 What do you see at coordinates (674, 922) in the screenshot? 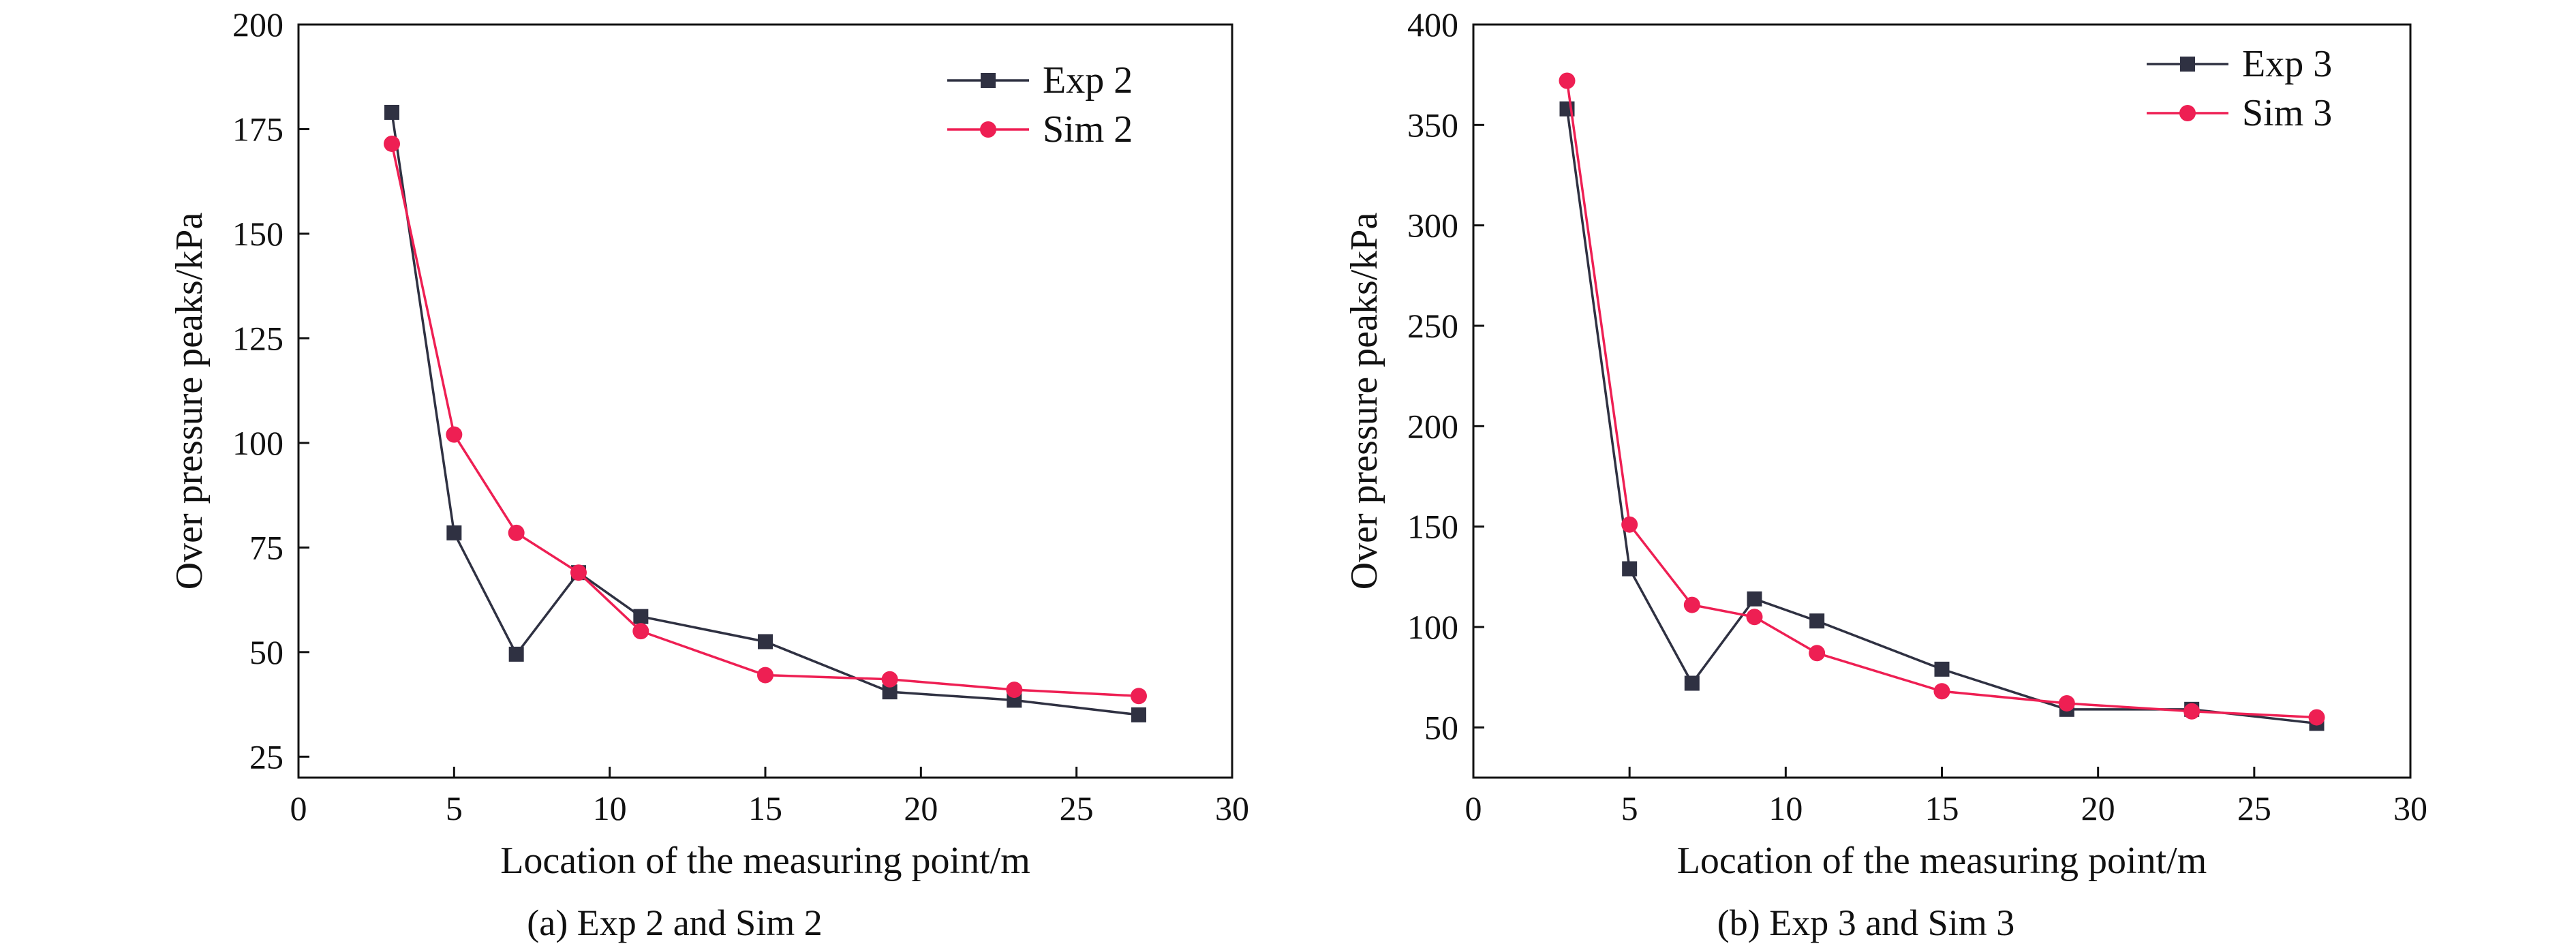
I see `figure-caption: (a) Exp 2 and Sim 2` at bounding box center [674, 922].